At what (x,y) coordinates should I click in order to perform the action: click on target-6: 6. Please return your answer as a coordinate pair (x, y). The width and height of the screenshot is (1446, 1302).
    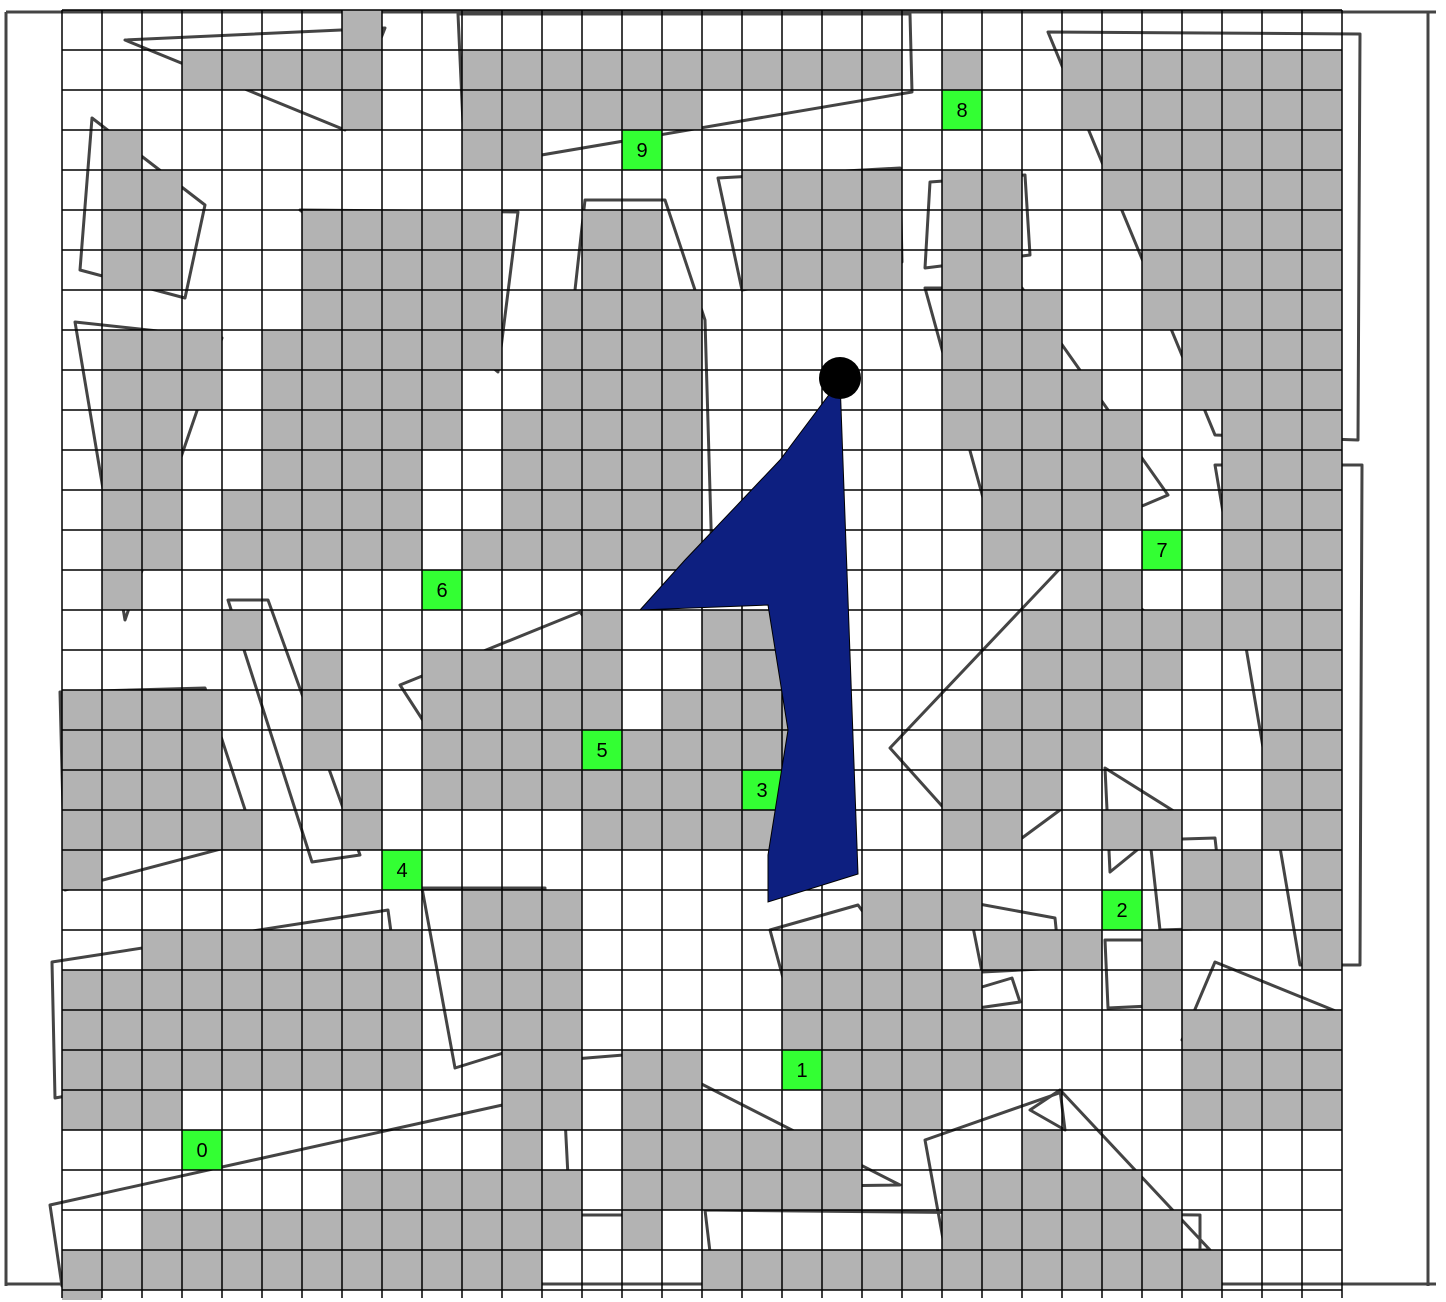
    Looking at the image, I should click on (442, 590).